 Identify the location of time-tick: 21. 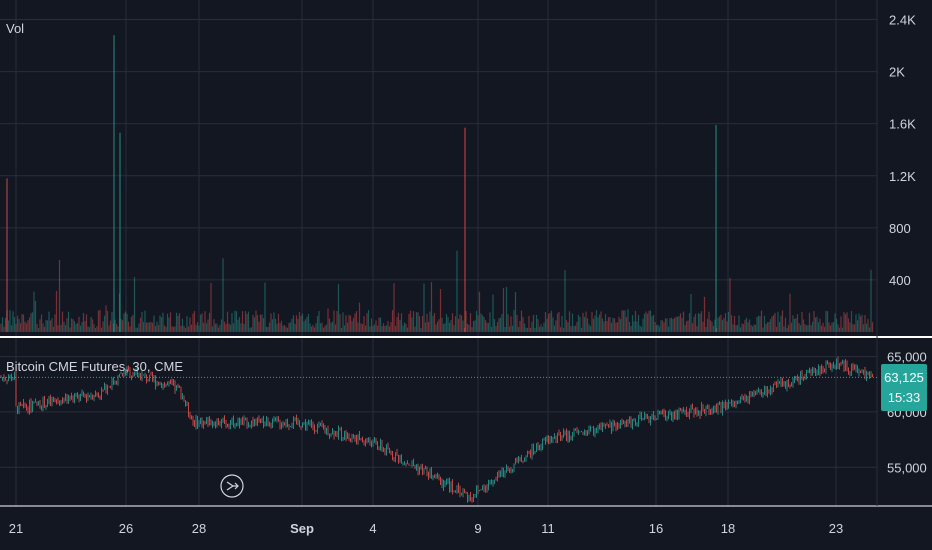
(16, 528).